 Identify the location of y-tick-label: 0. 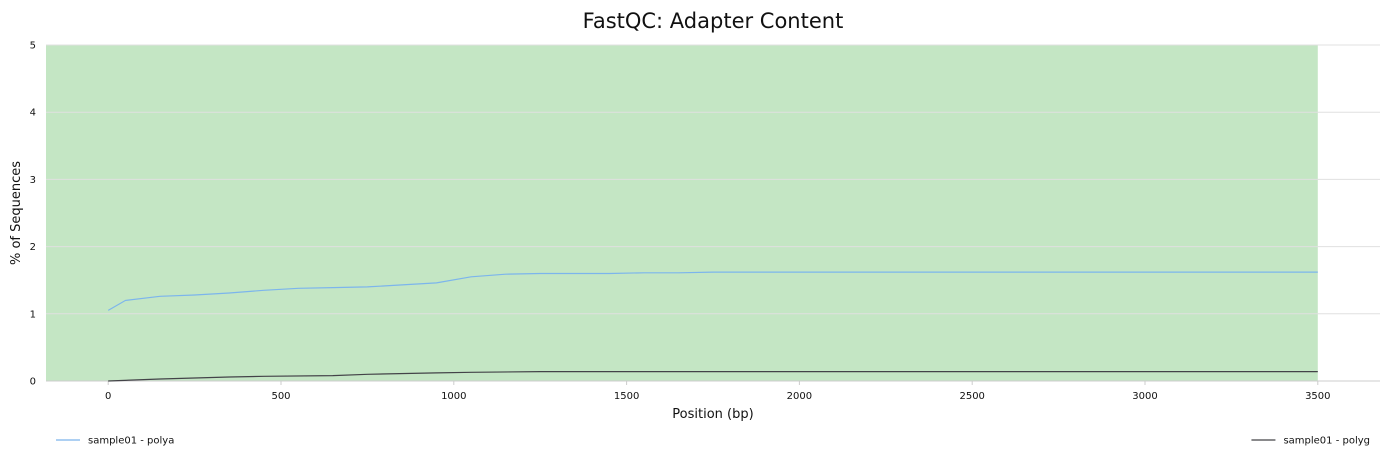
(33, 382).